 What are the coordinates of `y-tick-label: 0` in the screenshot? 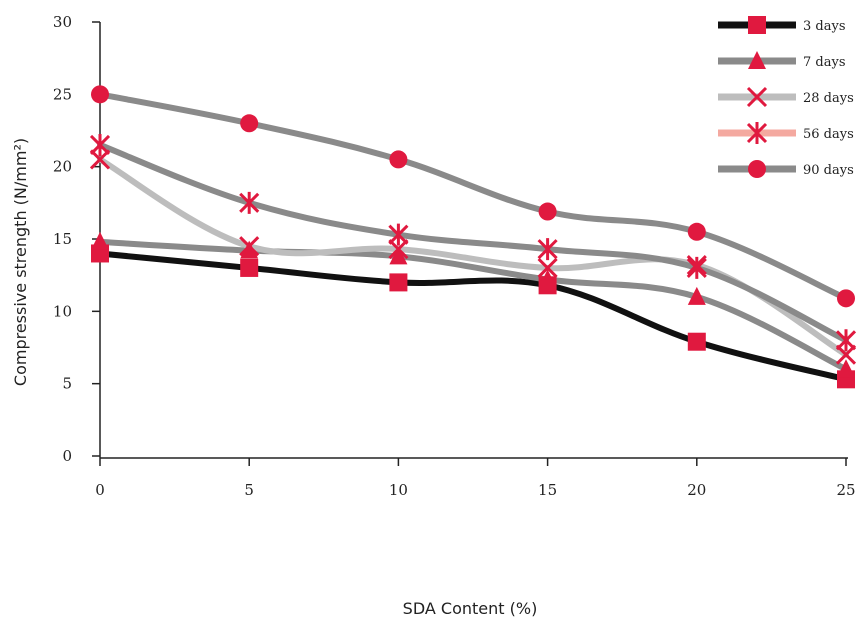 It's located at (67, 456).